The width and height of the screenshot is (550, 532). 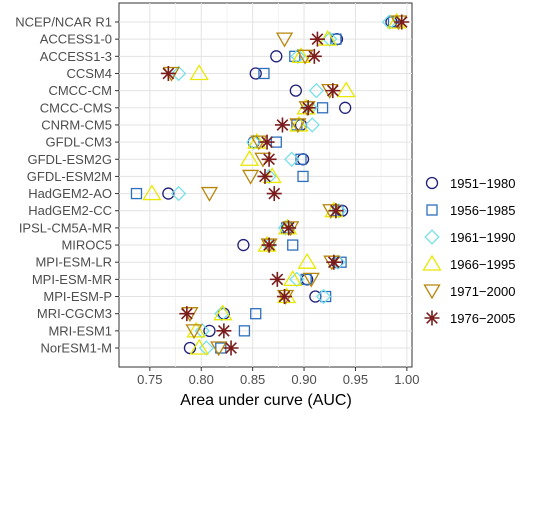 I want to click on y-tick-label: CCSM4, so click(x=89, y=73).